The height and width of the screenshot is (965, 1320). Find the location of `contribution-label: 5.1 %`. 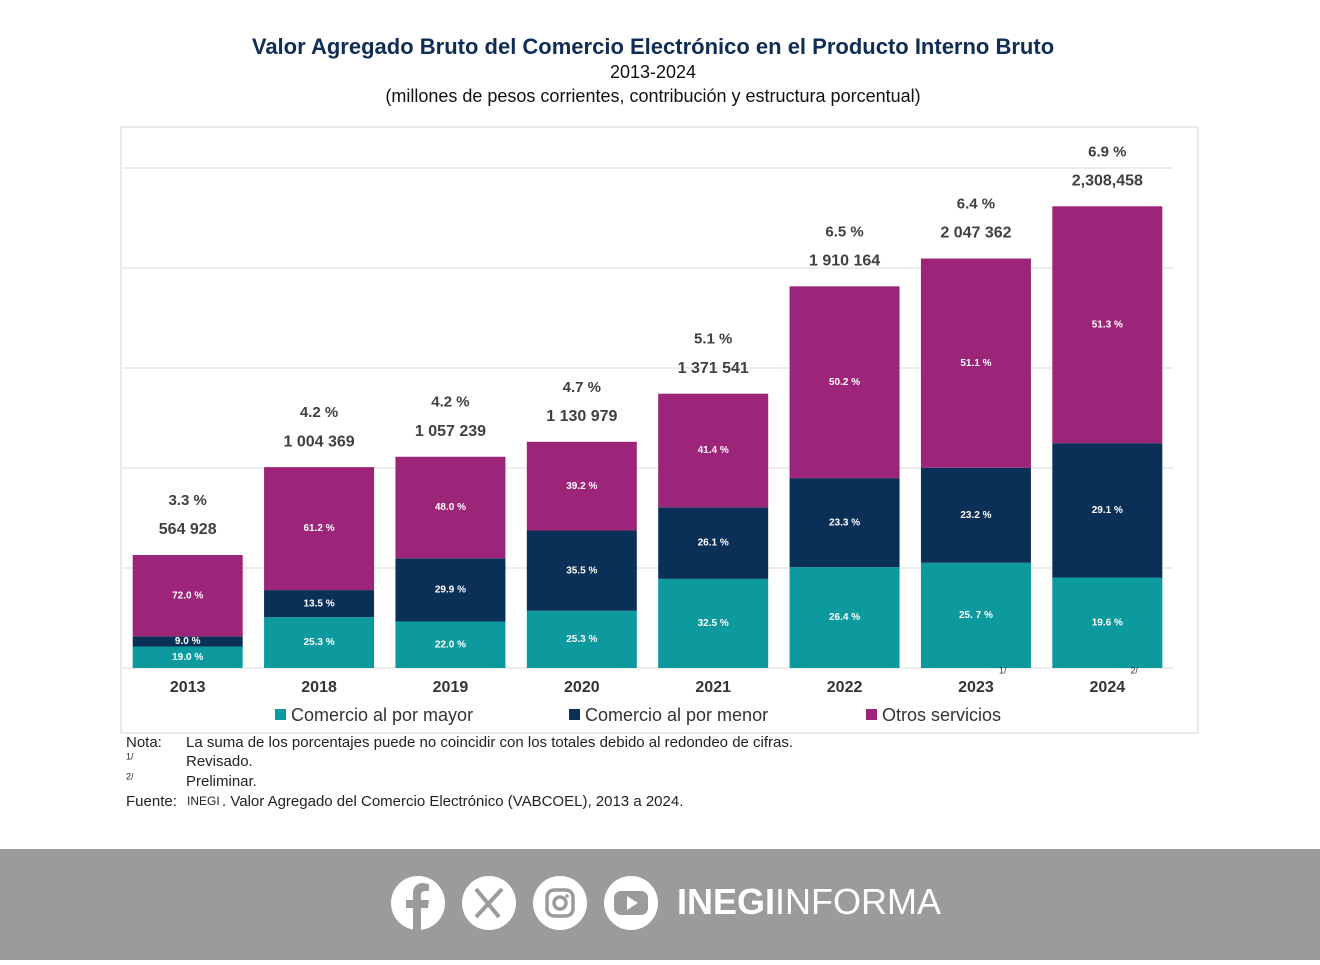

contribution-label: 5.1 % is located at coordinates (713, 339).